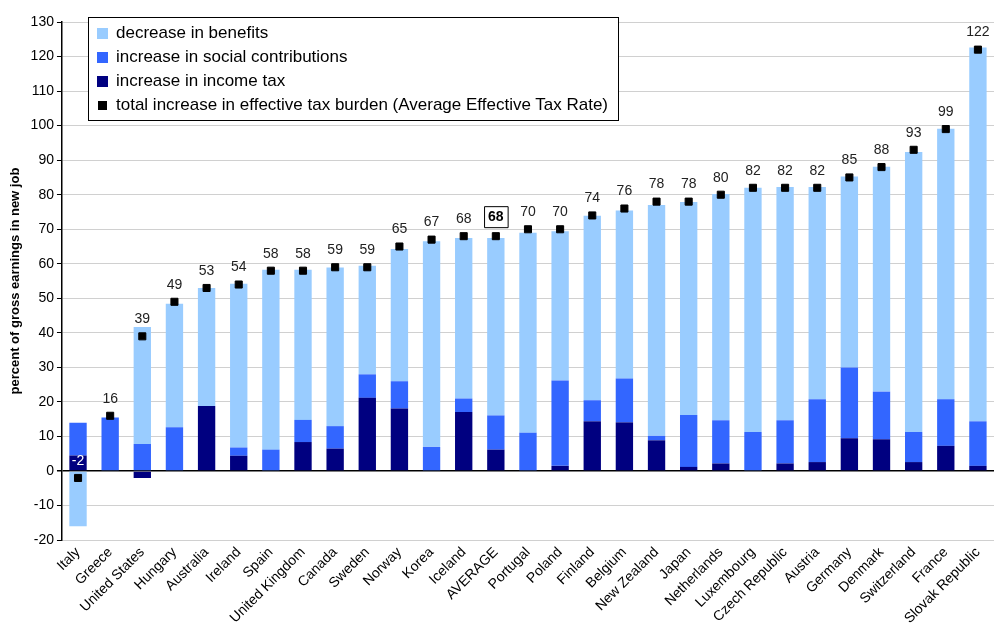  I want to click on data-label: 74, so click(592, 197).